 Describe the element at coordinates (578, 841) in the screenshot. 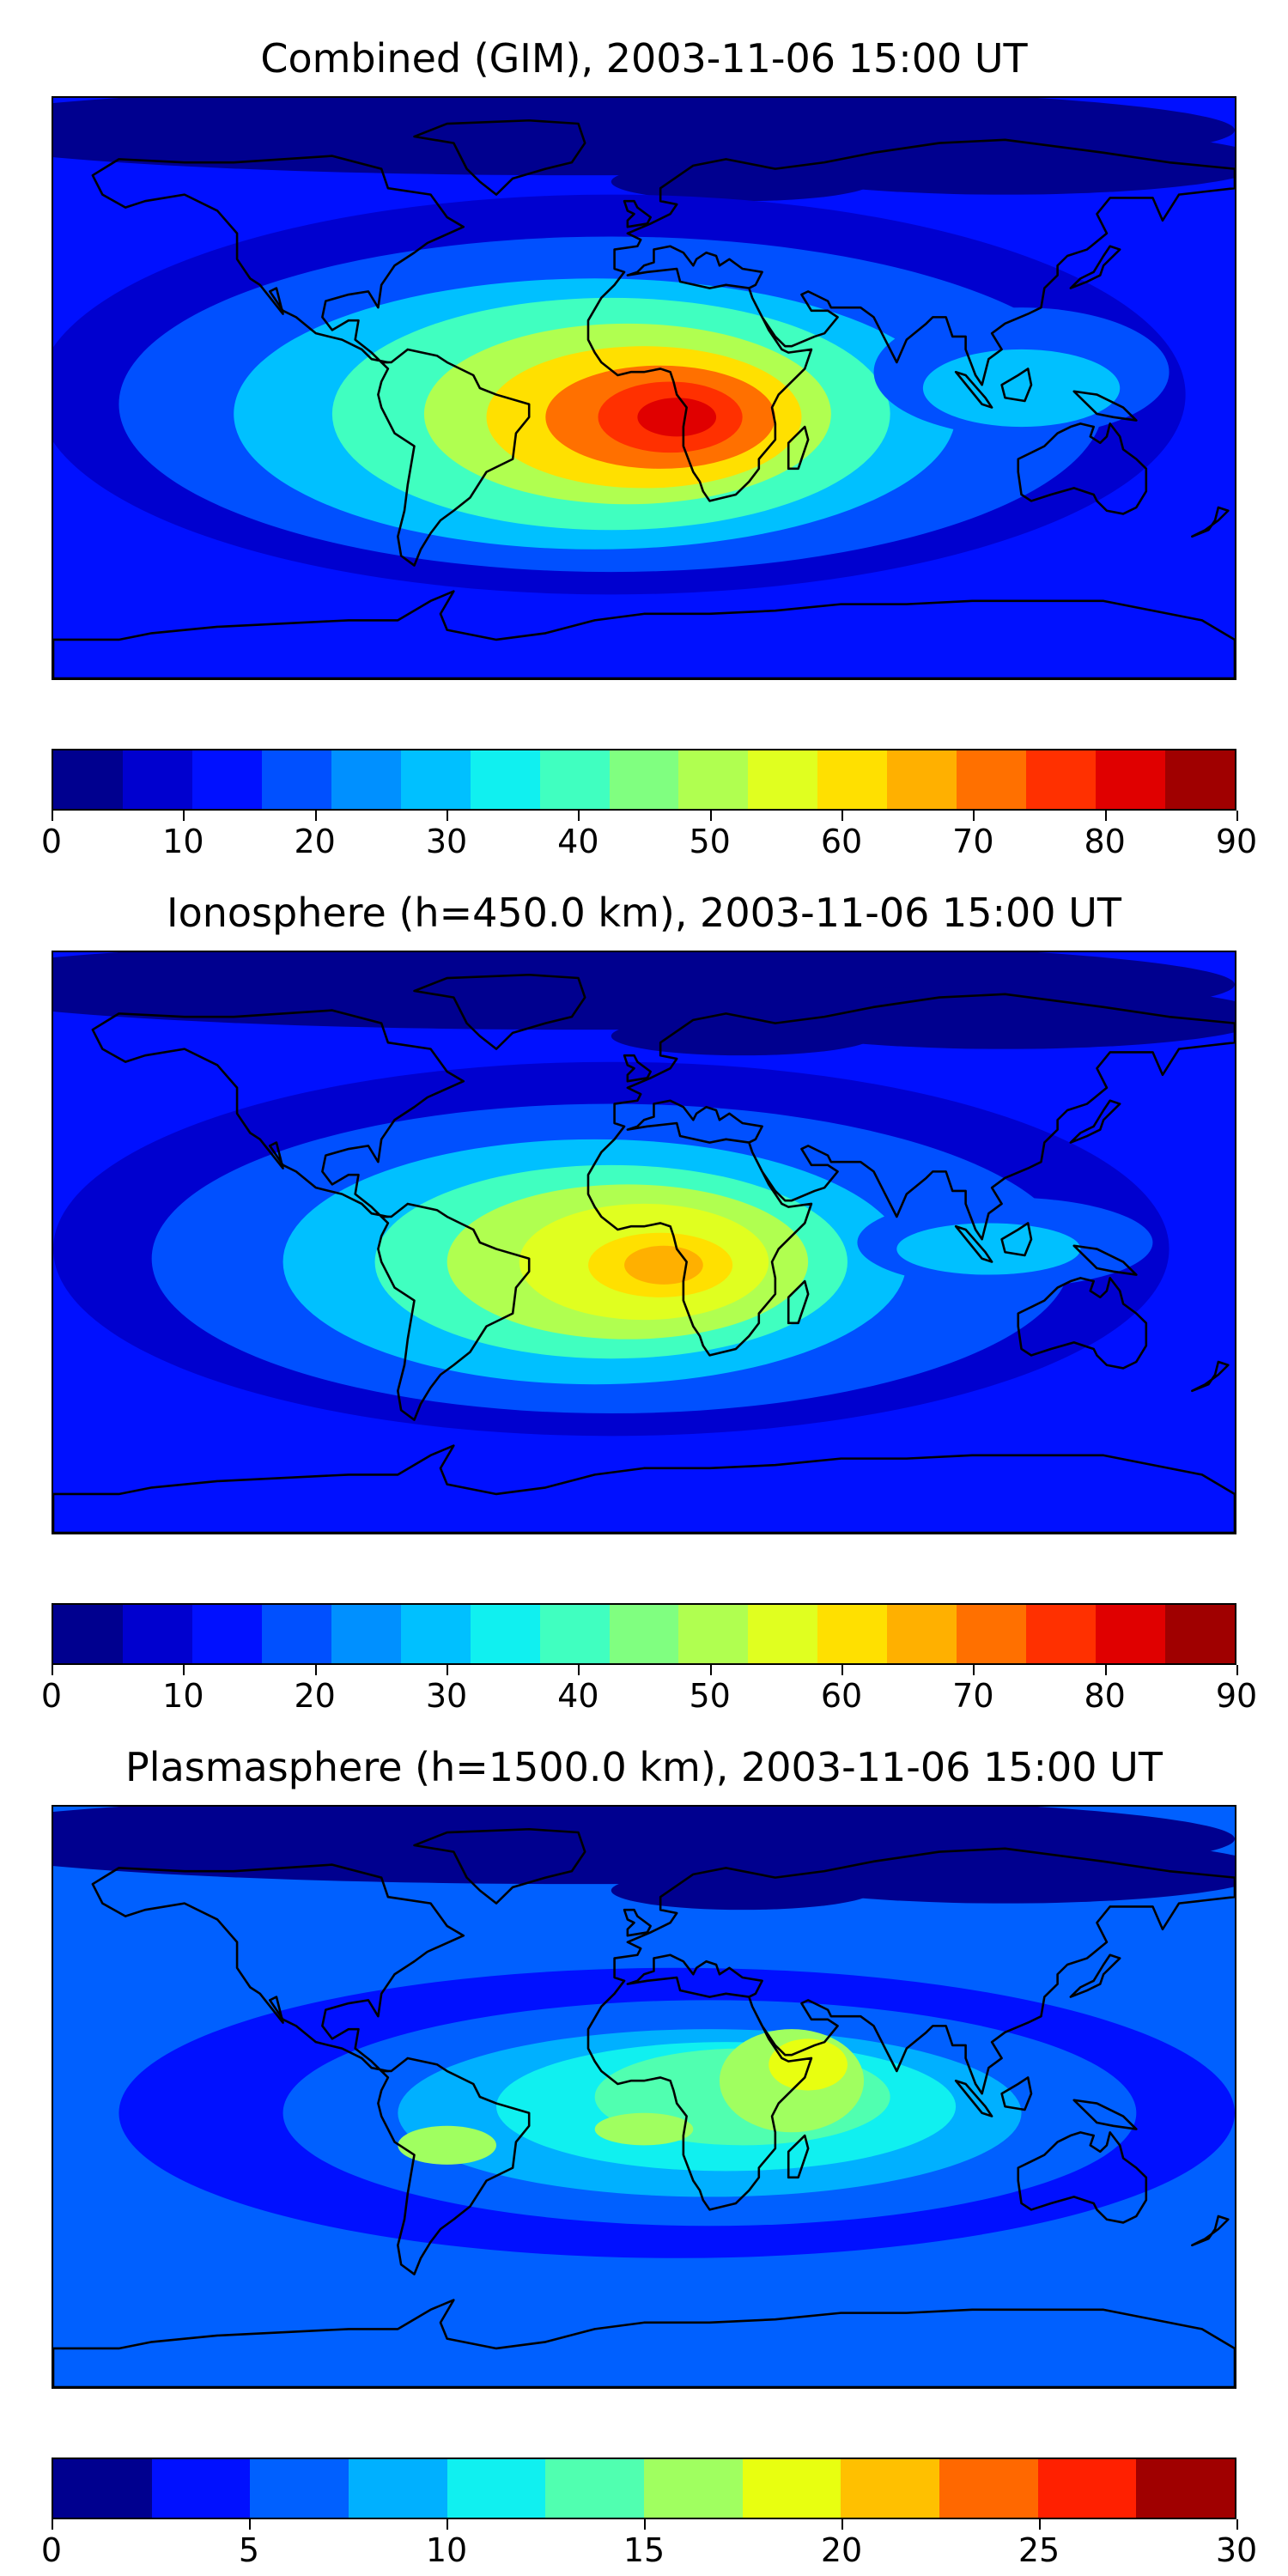

I see `colorbar-tick-label: 40` at that location.